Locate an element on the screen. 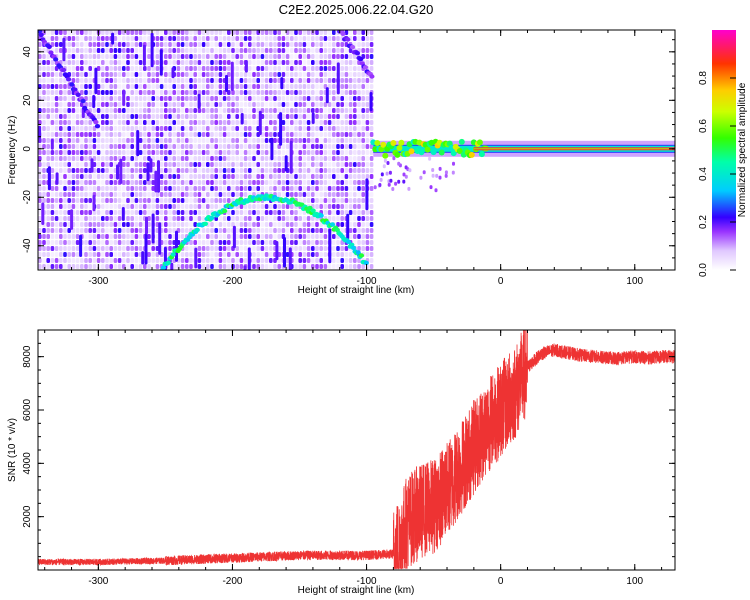 The image size is (750, 600). carrier-blob is located at coordinates (381, 149).